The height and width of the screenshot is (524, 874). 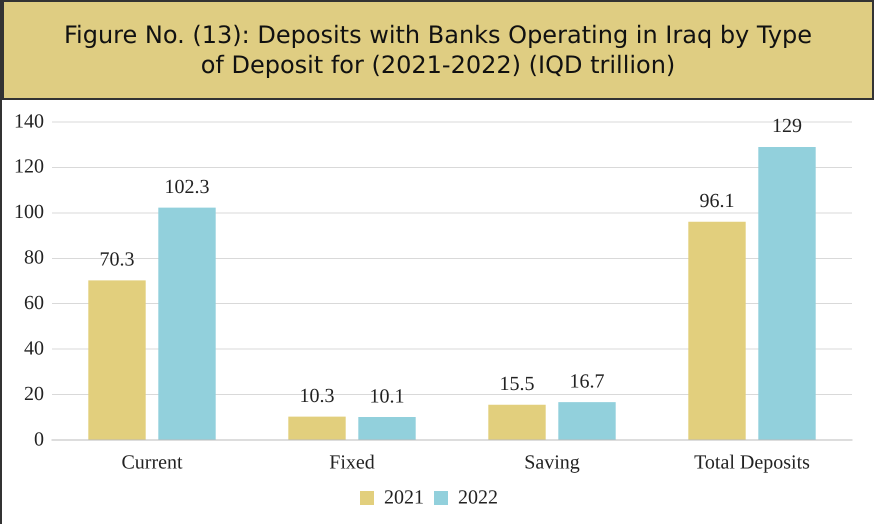 What do you see at coordinates (39, 439) in the screenshot?
I see `y-tick-label: 0` at bounding box center [39, 439].